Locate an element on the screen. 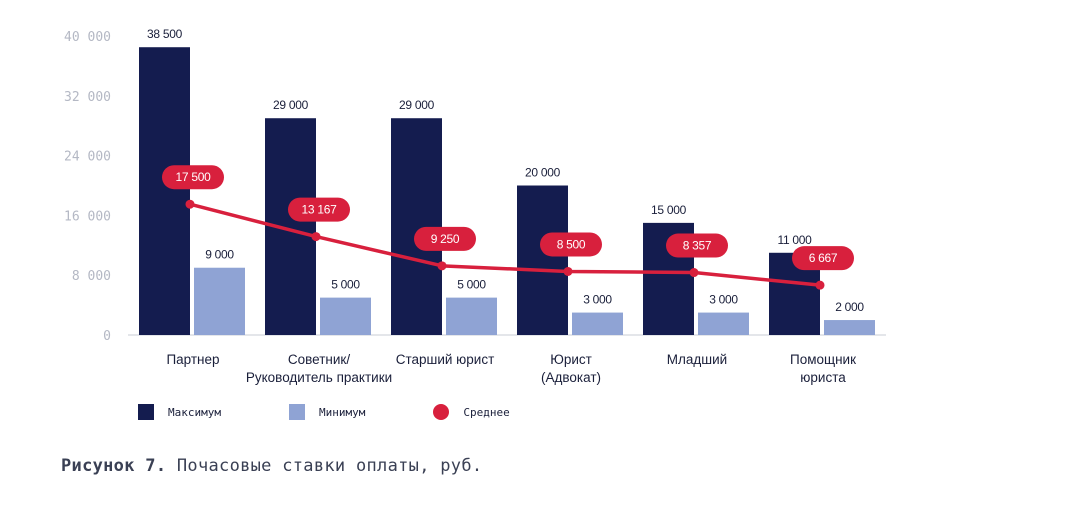 The width and height of the screenshot is (1065, 506). category-label-line: Младший is located at coordinates (697, 359).